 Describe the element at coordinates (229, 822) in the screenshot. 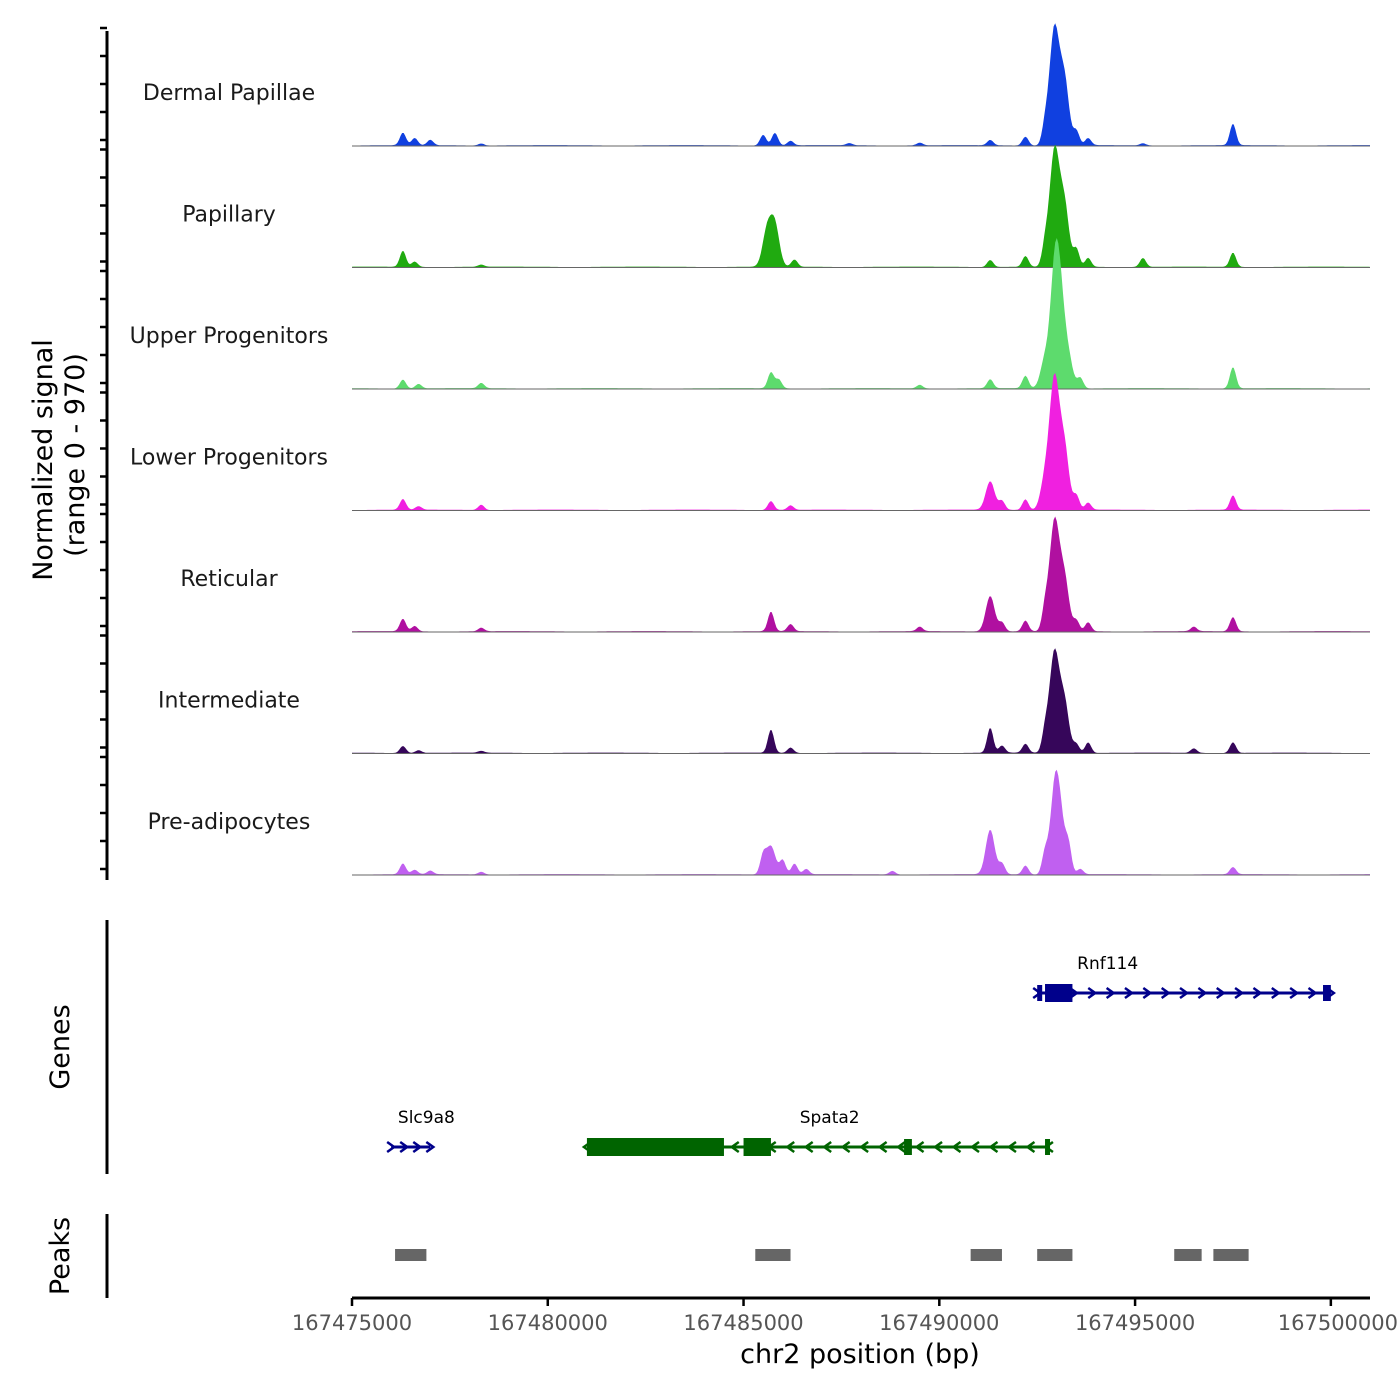

I see `track-label: Pre-adipocytes` at that location.